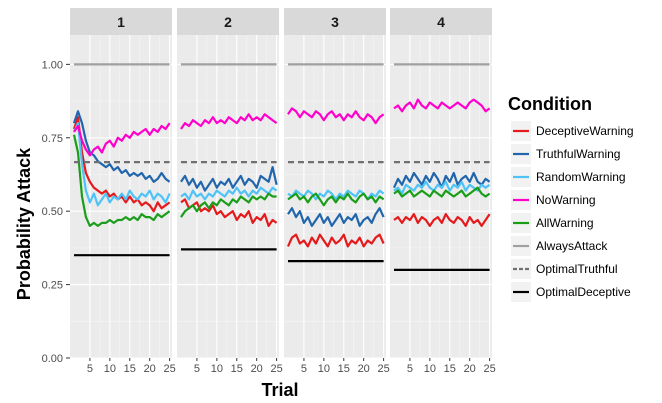  What do you see at coordinates (585, 131) in the screenshot?
I see `legend-label: DeceptiveWarning` at bounding box center [585, 131].